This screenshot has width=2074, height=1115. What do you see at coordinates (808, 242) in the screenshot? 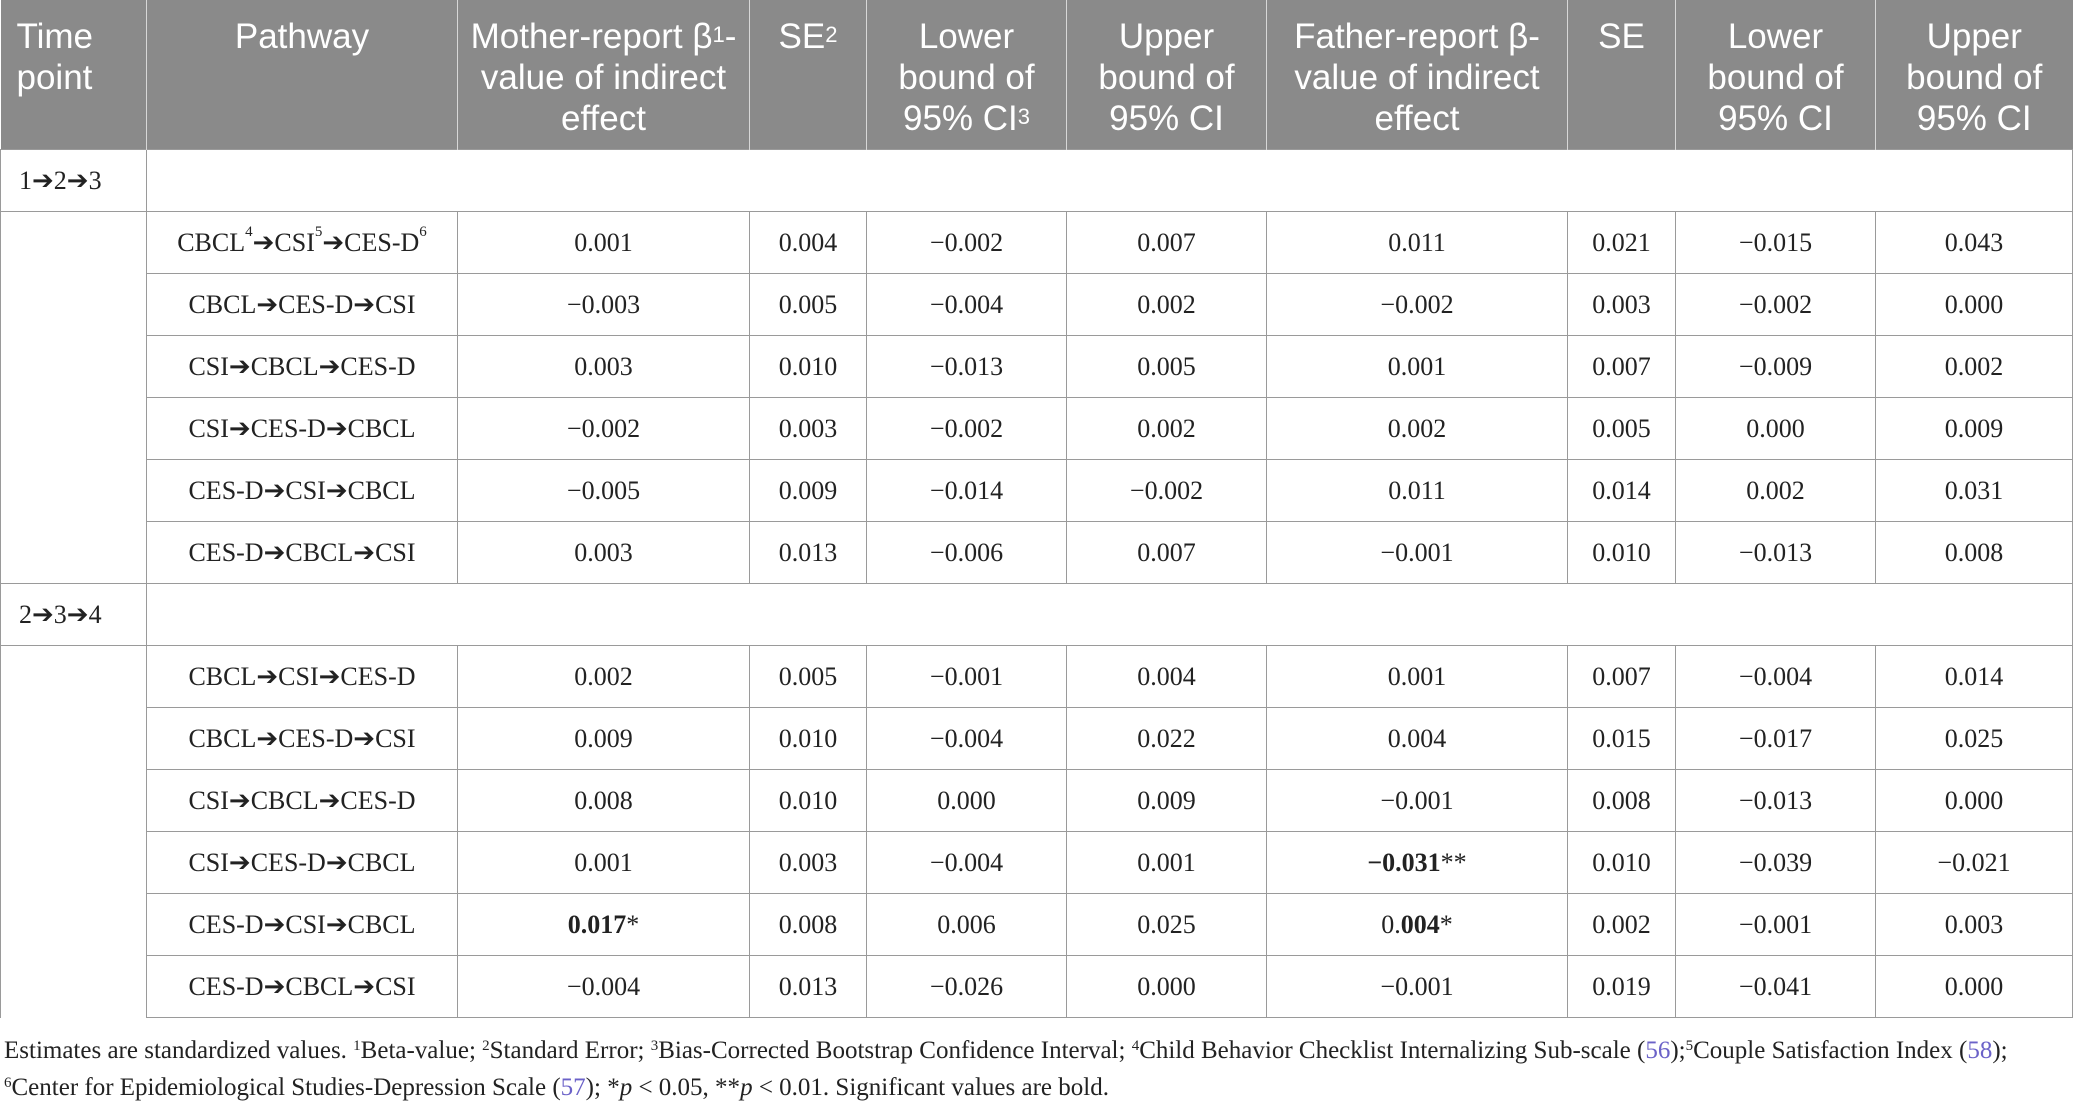
I see `se-mother-cell: 0.004` at bounding box center [808, 242].